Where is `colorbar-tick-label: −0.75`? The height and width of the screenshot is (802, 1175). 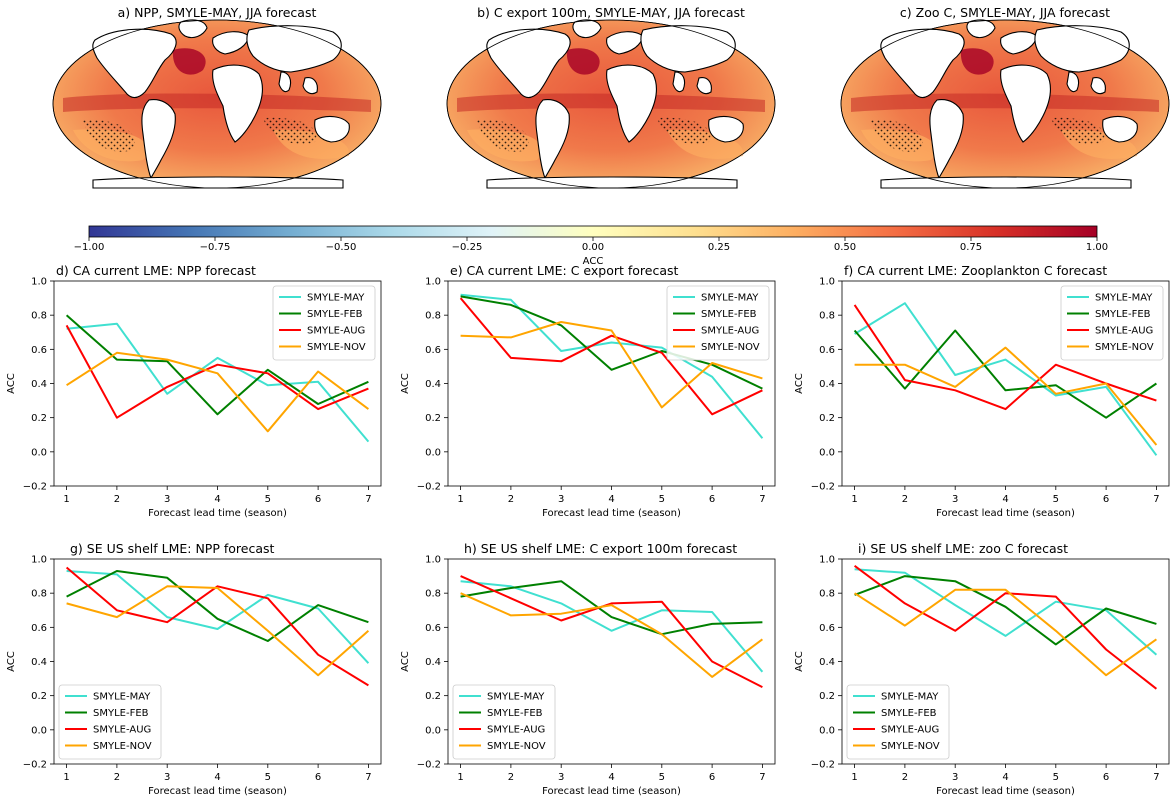 colorbar-tick-label: −0.75 is located at coordinates (215, 247).